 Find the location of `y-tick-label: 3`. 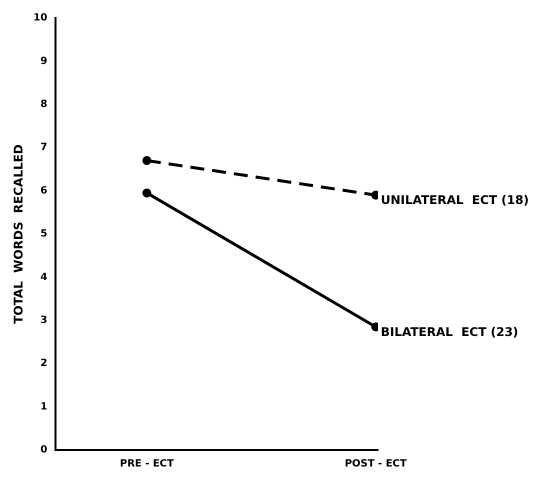

y-tick-label: 3 is located at coordinates (44, 320).